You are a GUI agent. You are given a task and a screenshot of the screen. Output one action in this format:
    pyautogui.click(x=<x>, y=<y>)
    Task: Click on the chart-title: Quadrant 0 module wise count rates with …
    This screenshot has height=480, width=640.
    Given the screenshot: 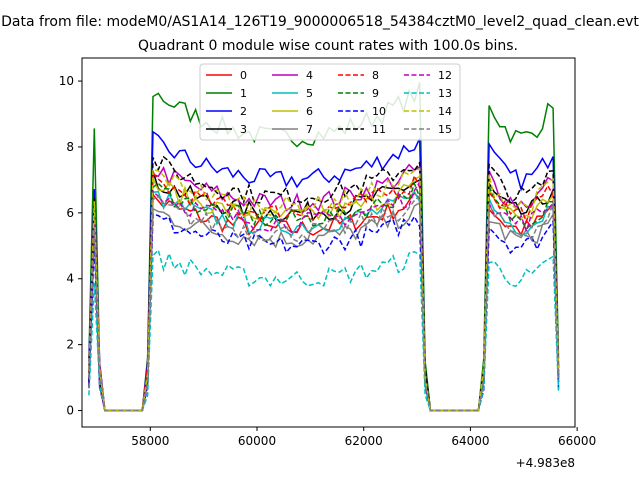 What is the action you would take?
    pyautogui.click(x=328, y=46)
    